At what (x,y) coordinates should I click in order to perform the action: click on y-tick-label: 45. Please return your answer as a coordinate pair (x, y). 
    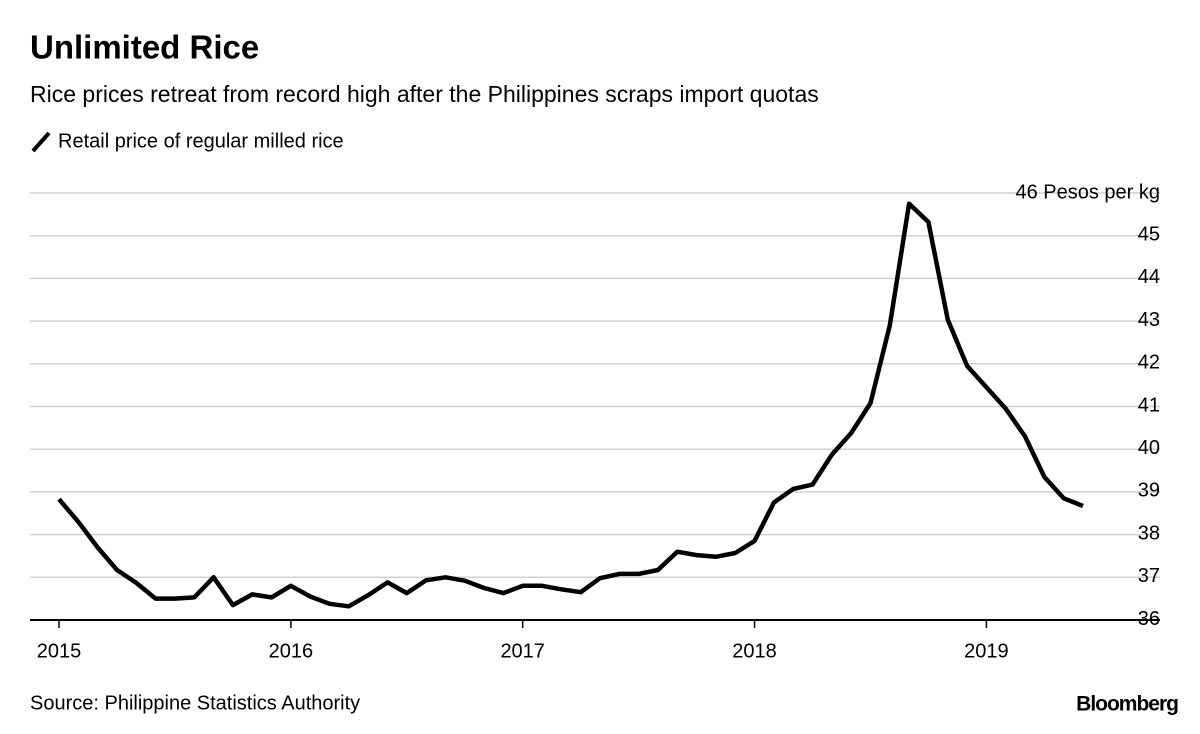
    Looking at the image, I should click on (1149, 234).